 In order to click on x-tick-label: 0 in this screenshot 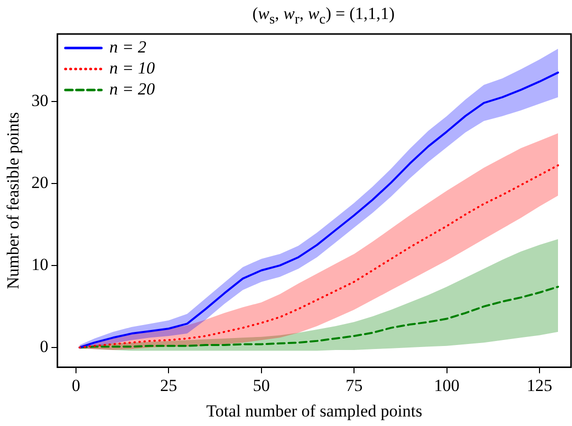, I will do `click(76, 385)`.